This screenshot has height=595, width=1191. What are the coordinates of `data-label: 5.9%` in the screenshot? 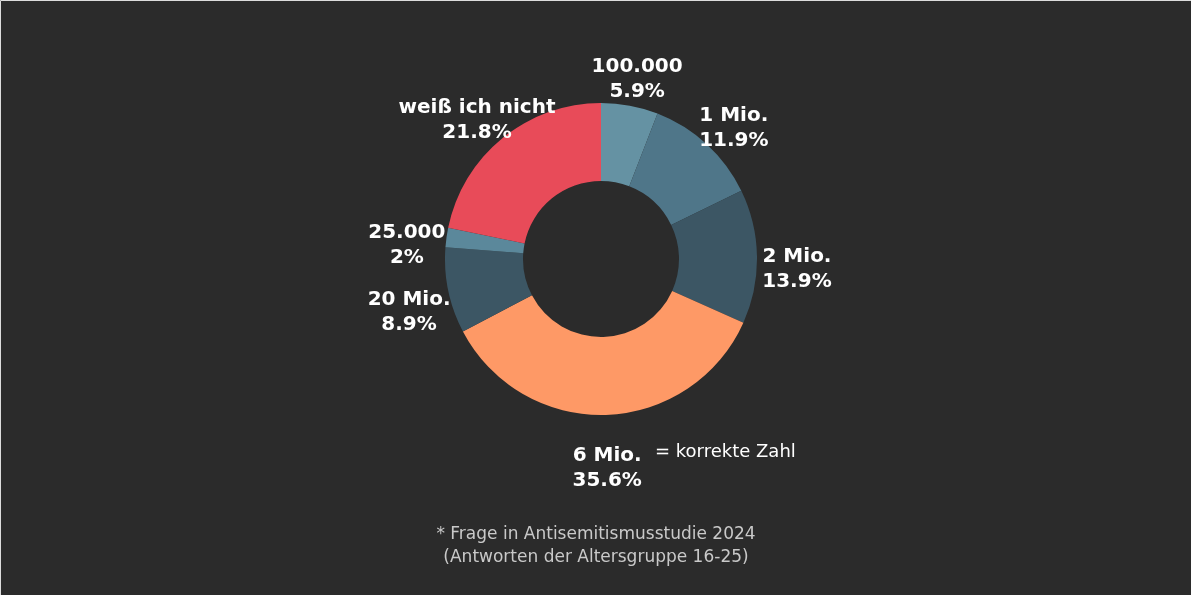 It's located at (637, 90).